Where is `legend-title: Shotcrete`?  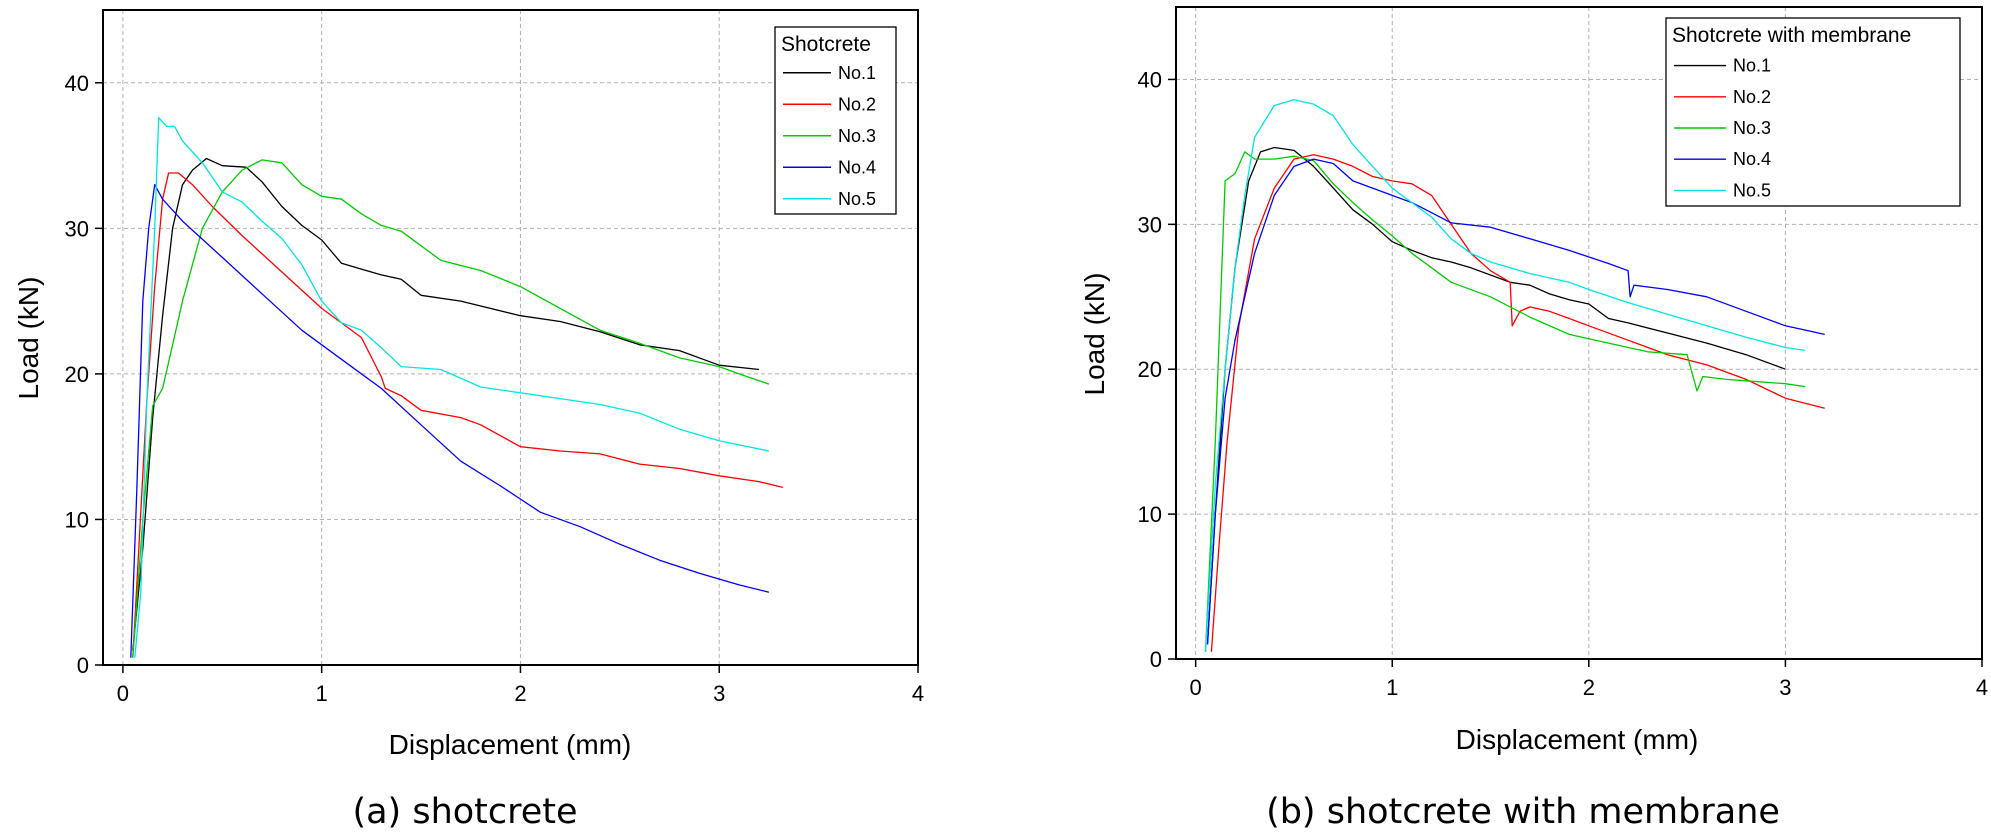
legend-title: Shotcrete is located at coordinates (826, 44).